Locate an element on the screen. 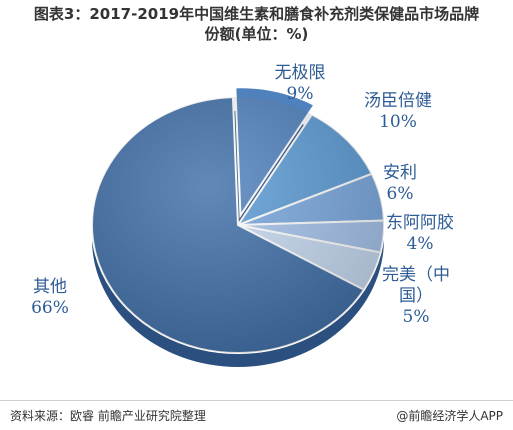  slice-label-line: 国） is located at coordinates (416, 296).